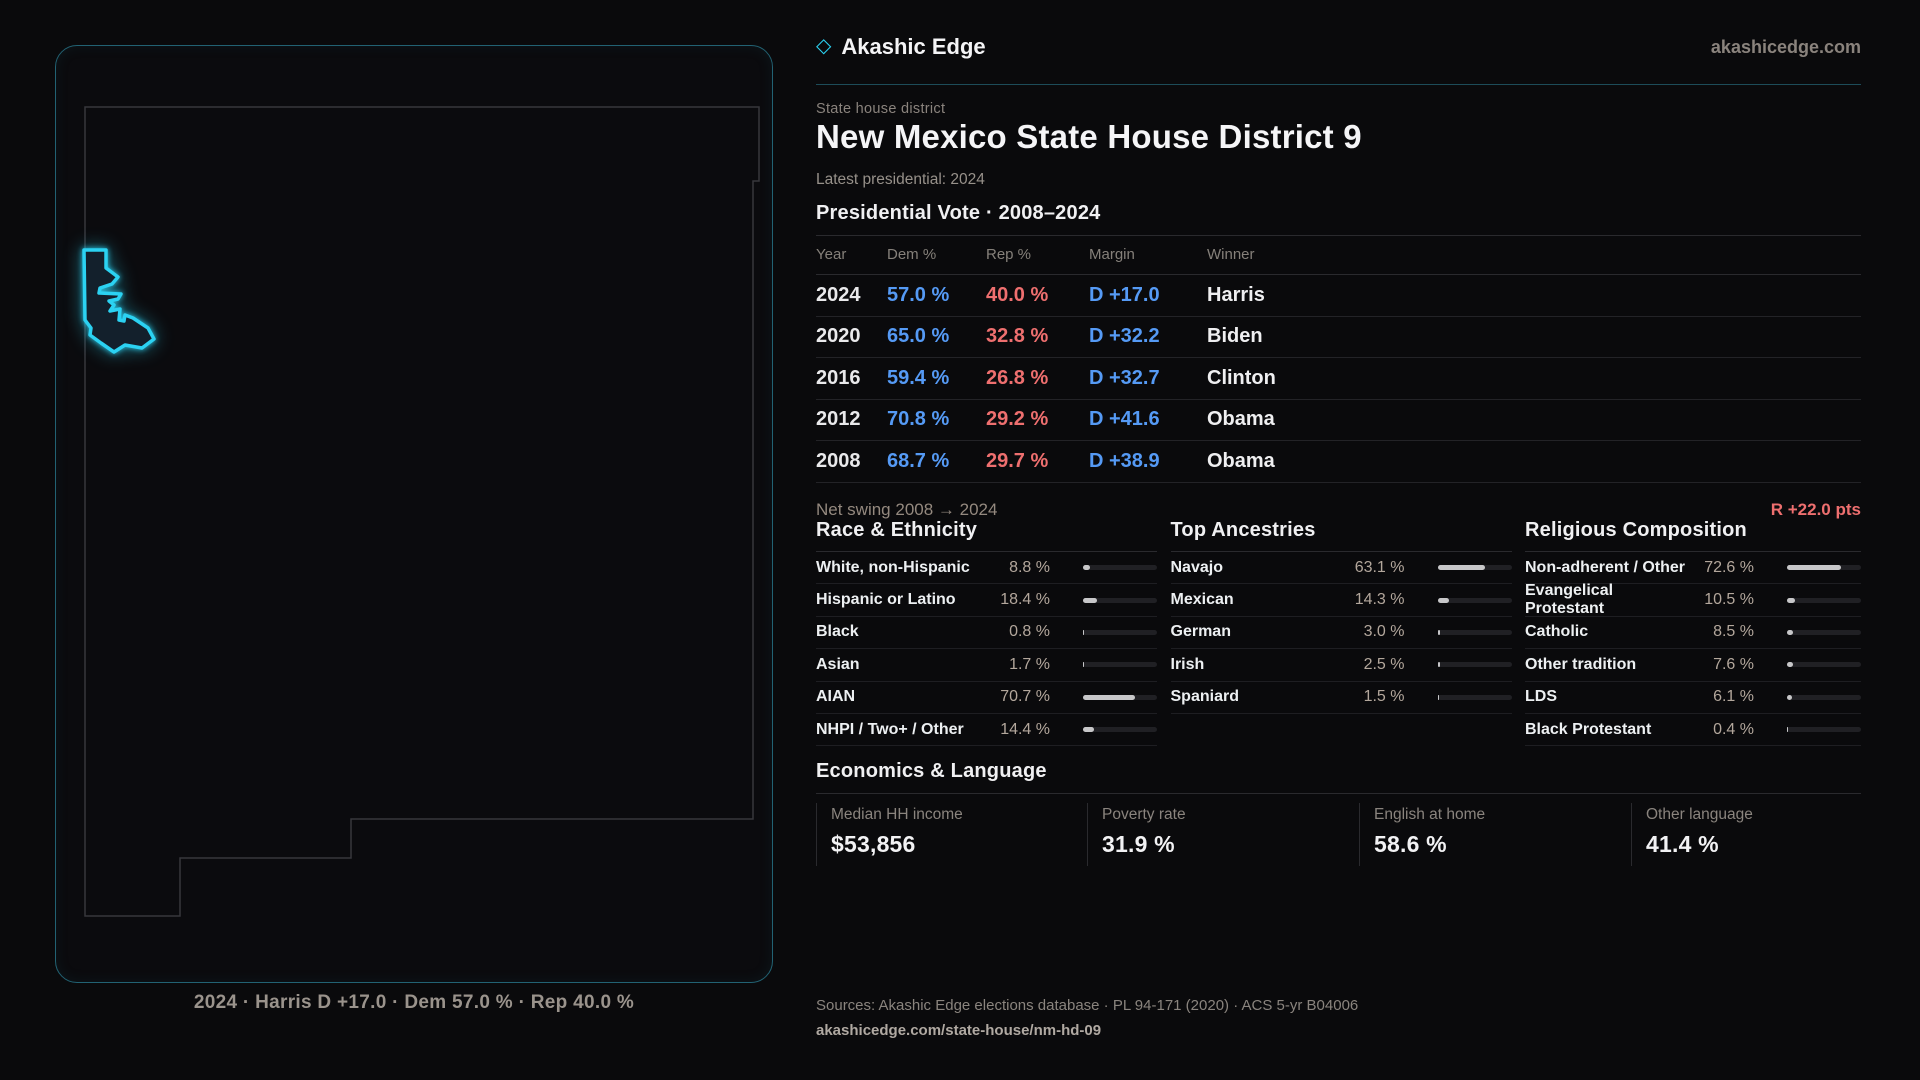 This screenshot has height=1080, width=1920. Describe the element at coordinates (1338, 501) in the screenshot. I see `net-swing-row: Net swing 2008 → 2024 R +22.0 pts` at that location.